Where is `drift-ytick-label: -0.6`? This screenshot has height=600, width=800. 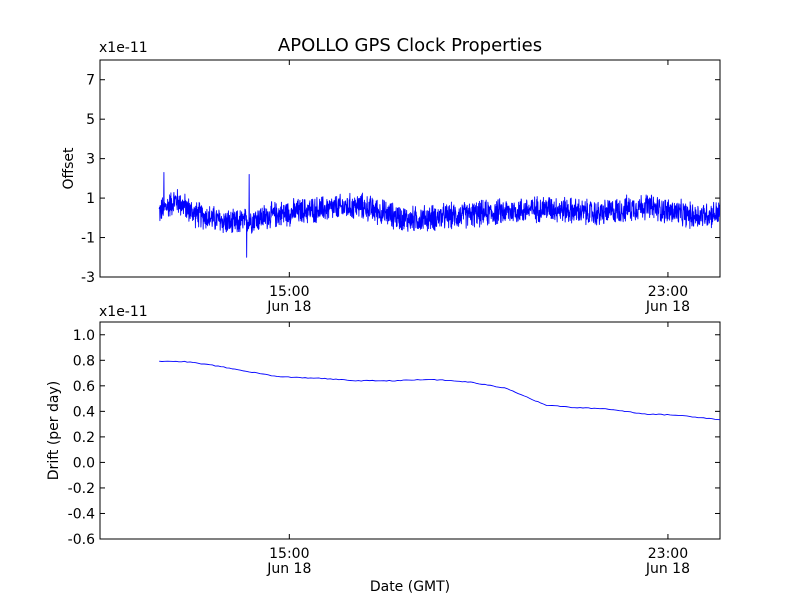 drift-ytick-label: -0.6 is located at coordinates (81, 540).